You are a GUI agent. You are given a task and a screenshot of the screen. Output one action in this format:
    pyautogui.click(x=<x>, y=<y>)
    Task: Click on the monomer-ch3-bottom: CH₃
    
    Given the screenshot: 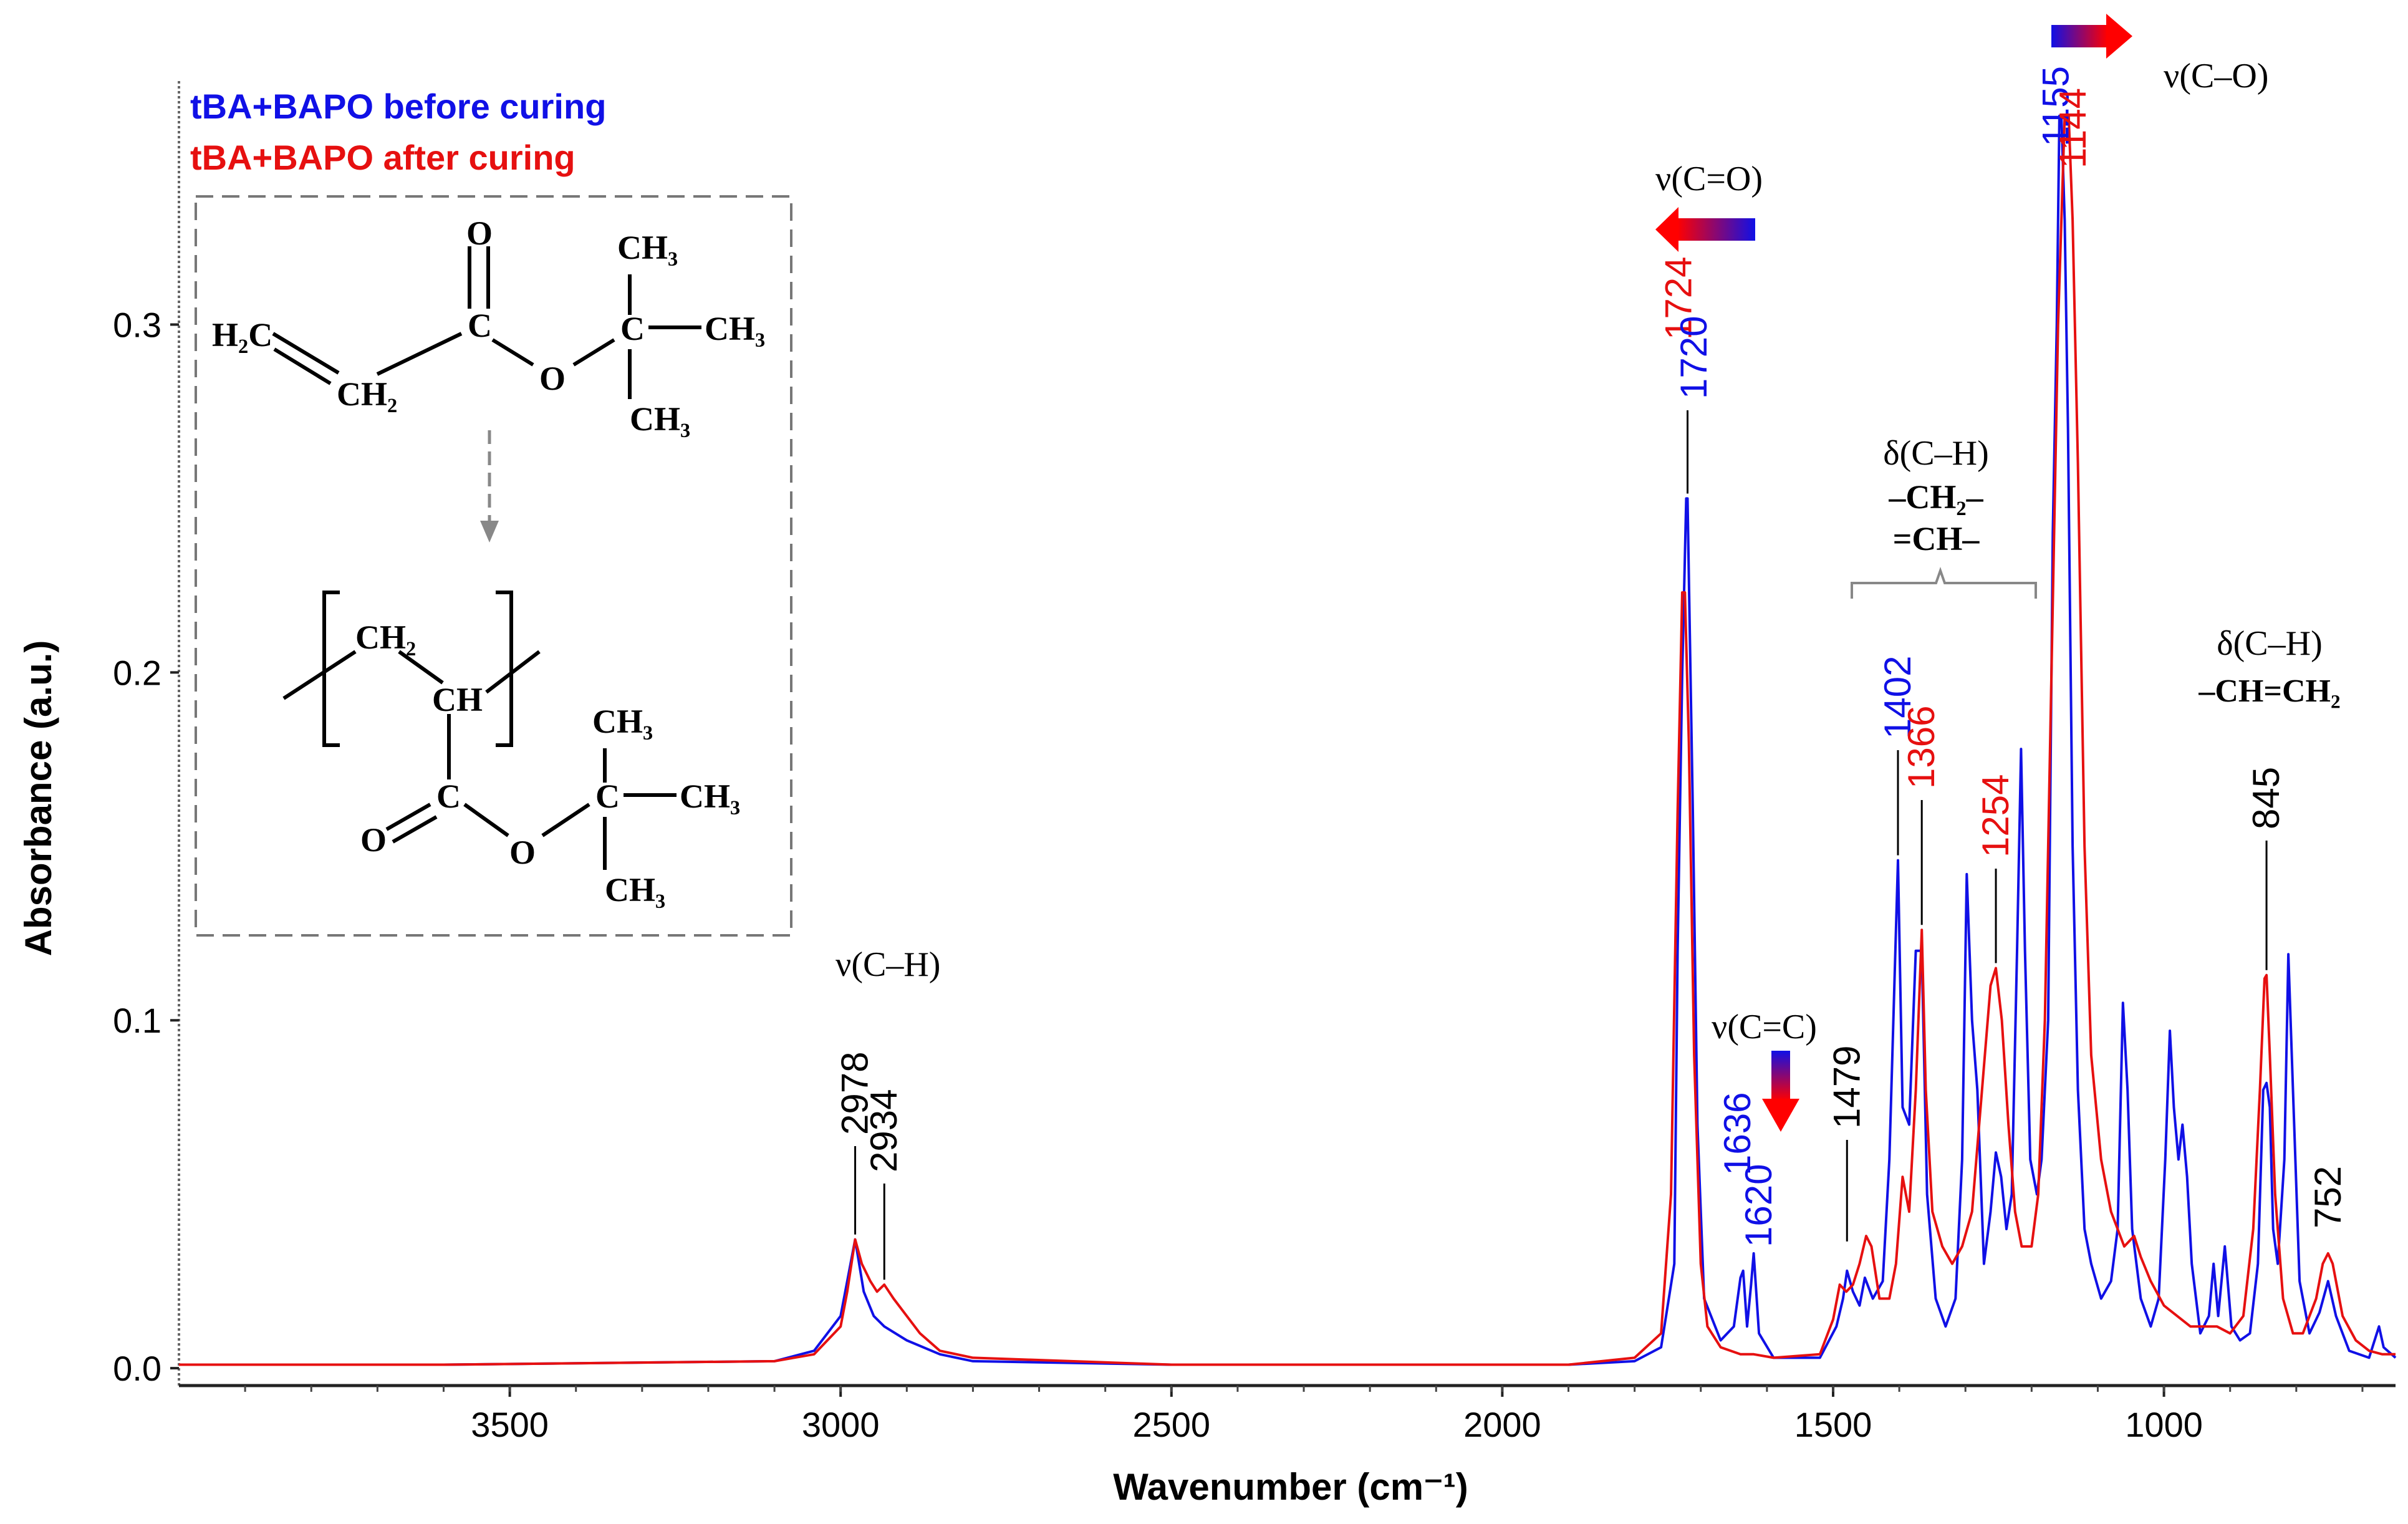 What is the action you would take?
    pyautogui.click(x=660, y=419)
    